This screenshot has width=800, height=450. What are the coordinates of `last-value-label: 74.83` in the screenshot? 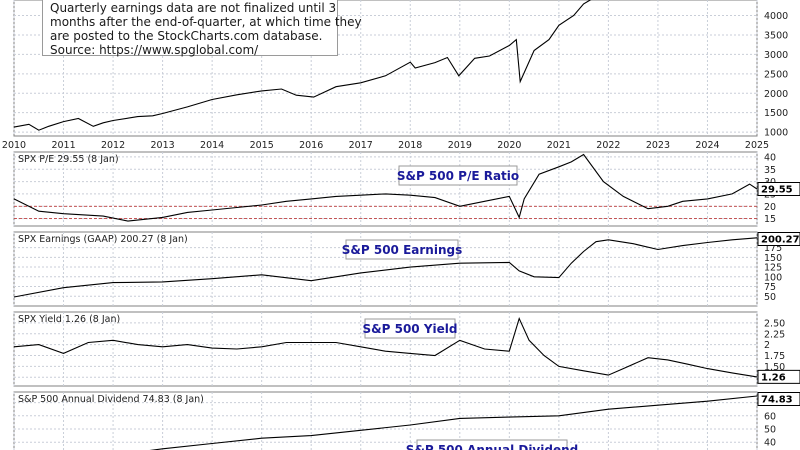 It's located at (777, 400).